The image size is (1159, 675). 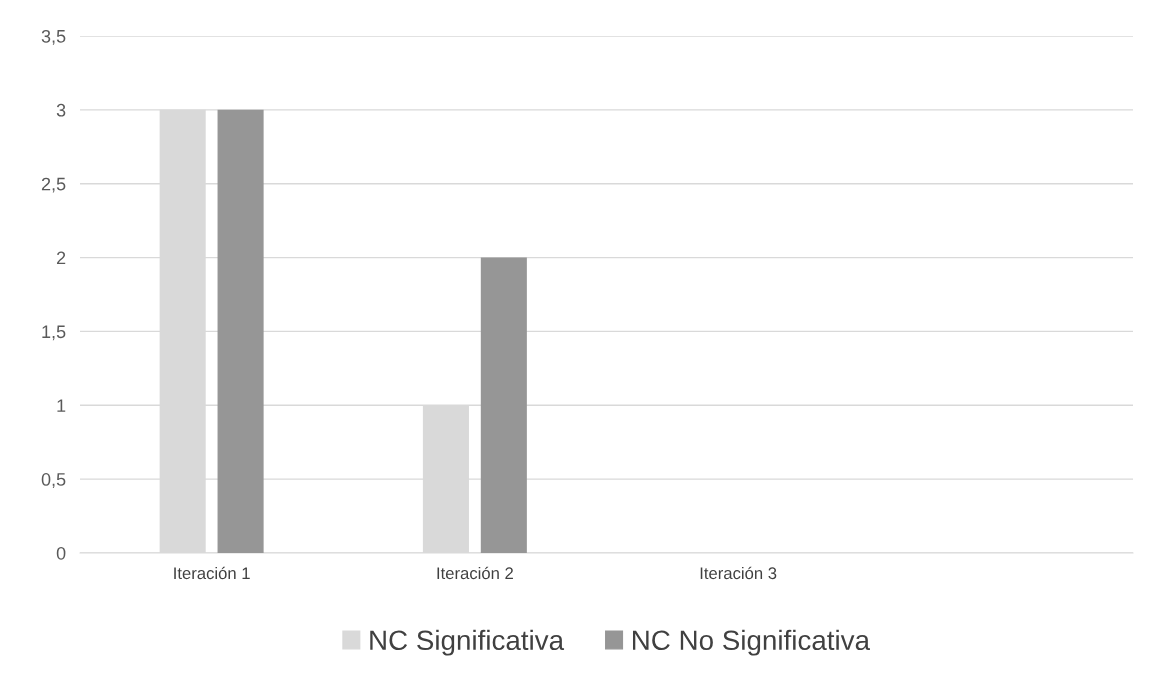 What do you see at coordinates (53, 480) in the screenshot?
I see `y-tick-label: 0,5` at bounding box center [53, 480].